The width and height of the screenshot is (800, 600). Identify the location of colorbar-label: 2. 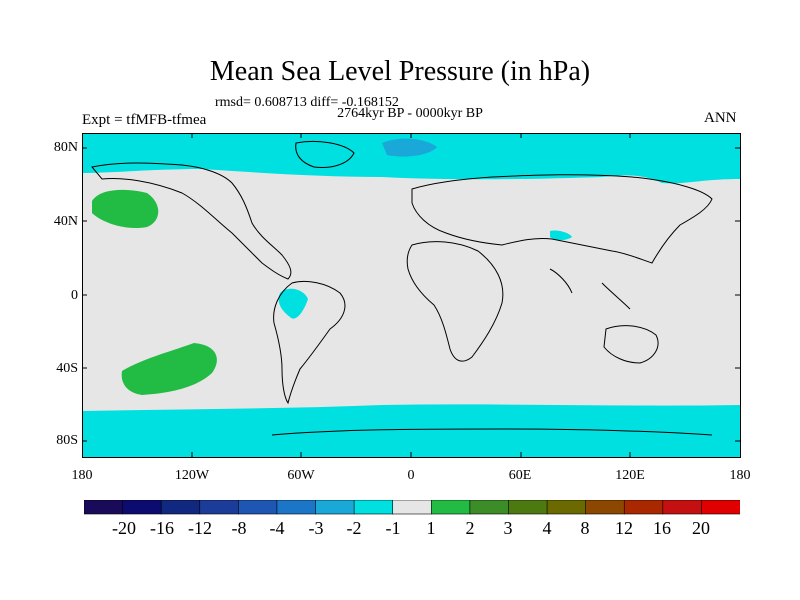
(470, 528).